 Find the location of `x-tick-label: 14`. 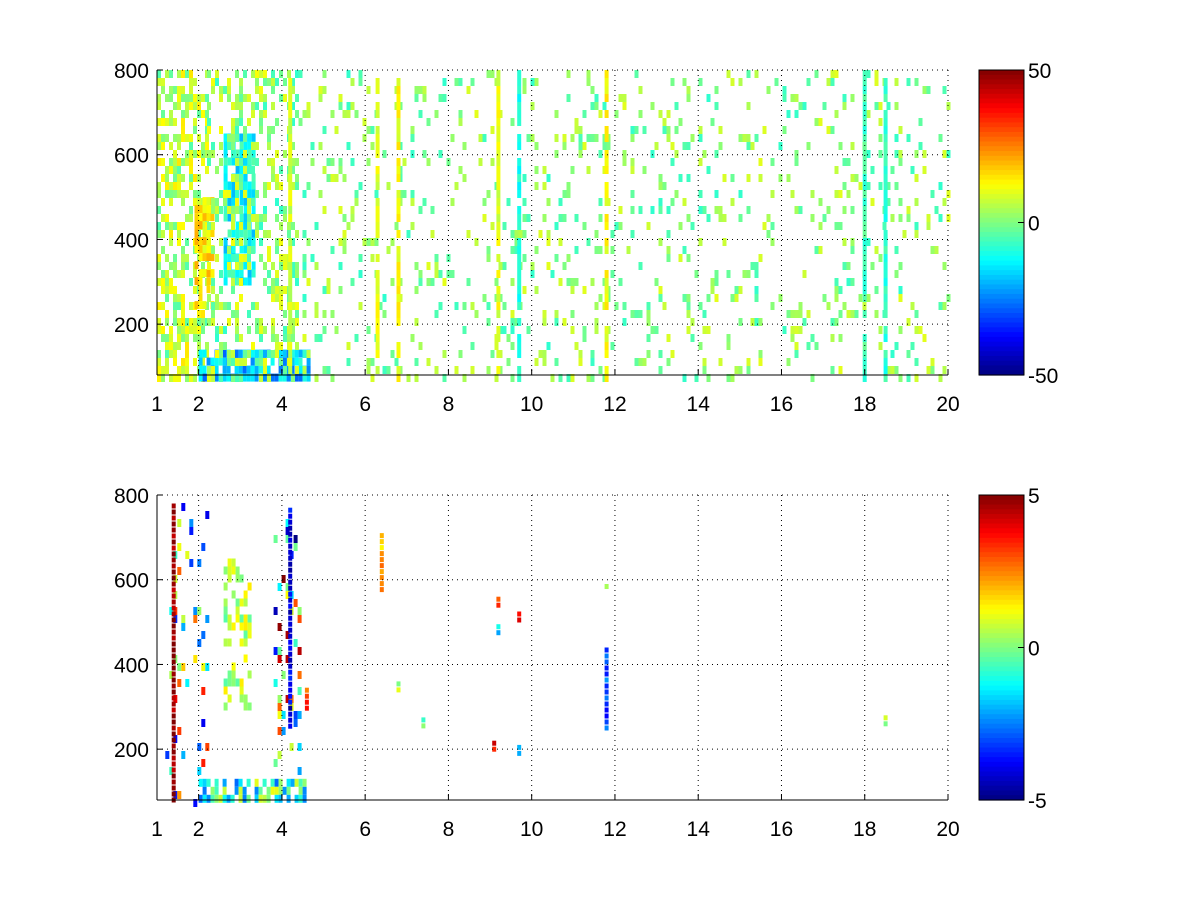

x-tick-label: 14 is located at coordinates (699, 829).